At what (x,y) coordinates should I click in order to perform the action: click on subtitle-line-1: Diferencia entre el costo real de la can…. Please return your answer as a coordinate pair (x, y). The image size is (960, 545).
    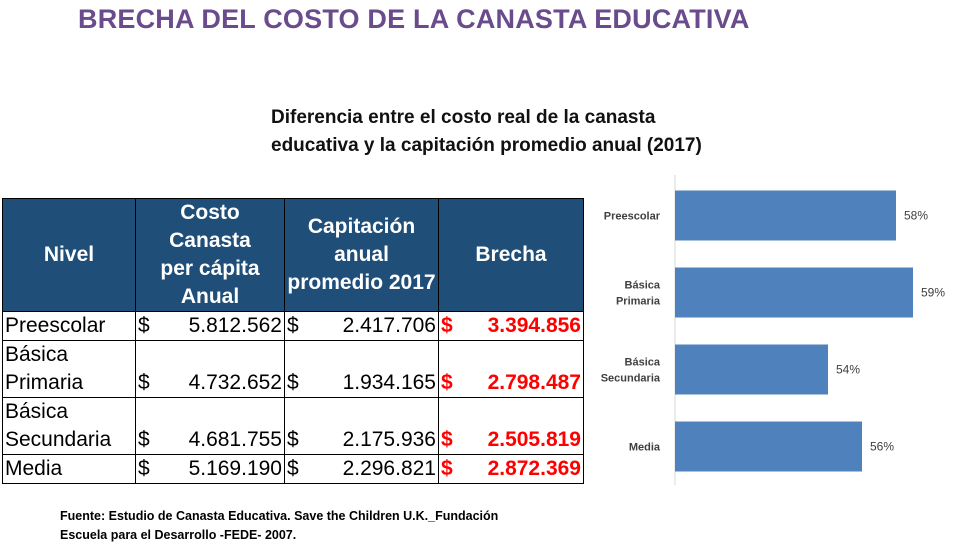
    Looking at the image, I should click on (463, 117).